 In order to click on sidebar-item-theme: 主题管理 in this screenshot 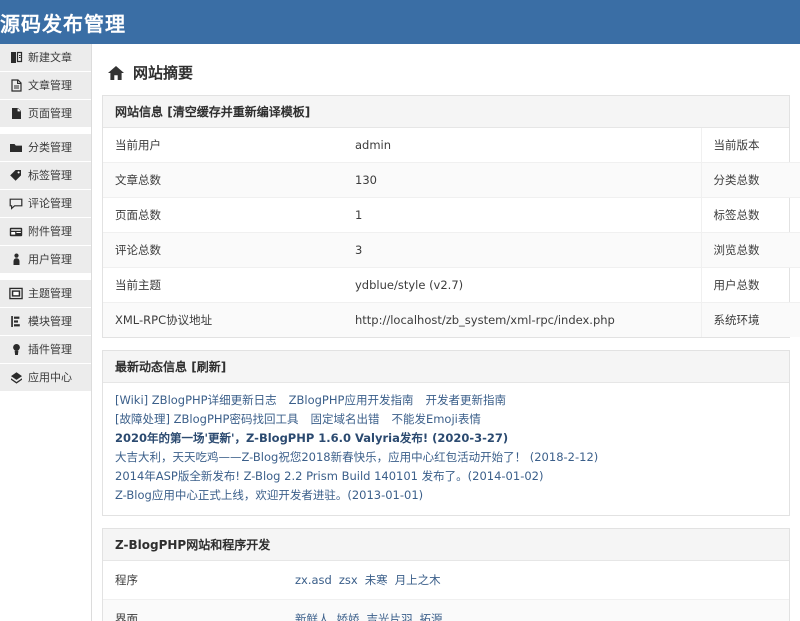, I will do `click(45, 294)`.